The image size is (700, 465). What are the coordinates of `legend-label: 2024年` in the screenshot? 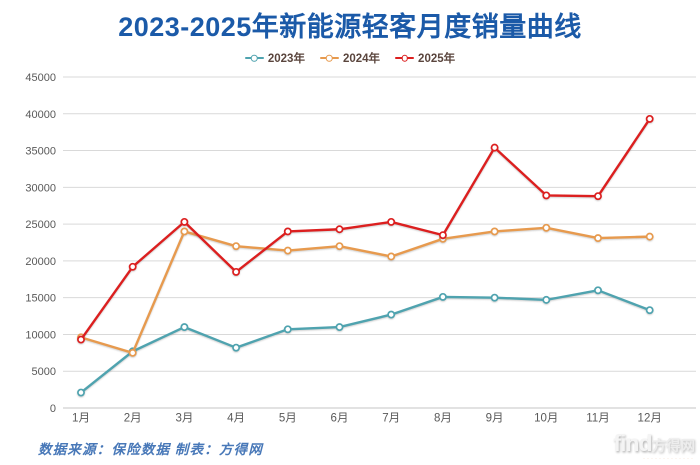 It's located at (361, 59).